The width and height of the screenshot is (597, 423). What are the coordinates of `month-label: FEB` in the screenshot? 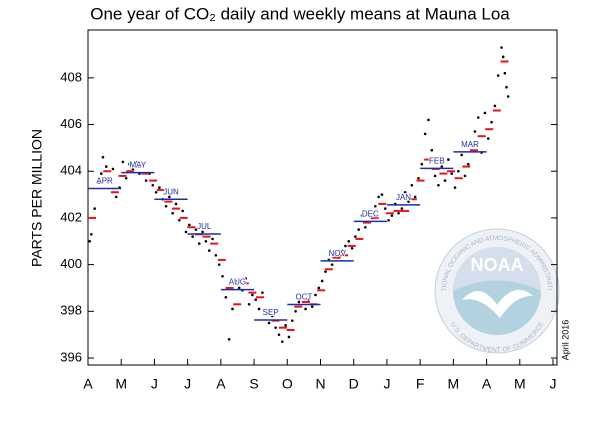 It's located at (437, 161).